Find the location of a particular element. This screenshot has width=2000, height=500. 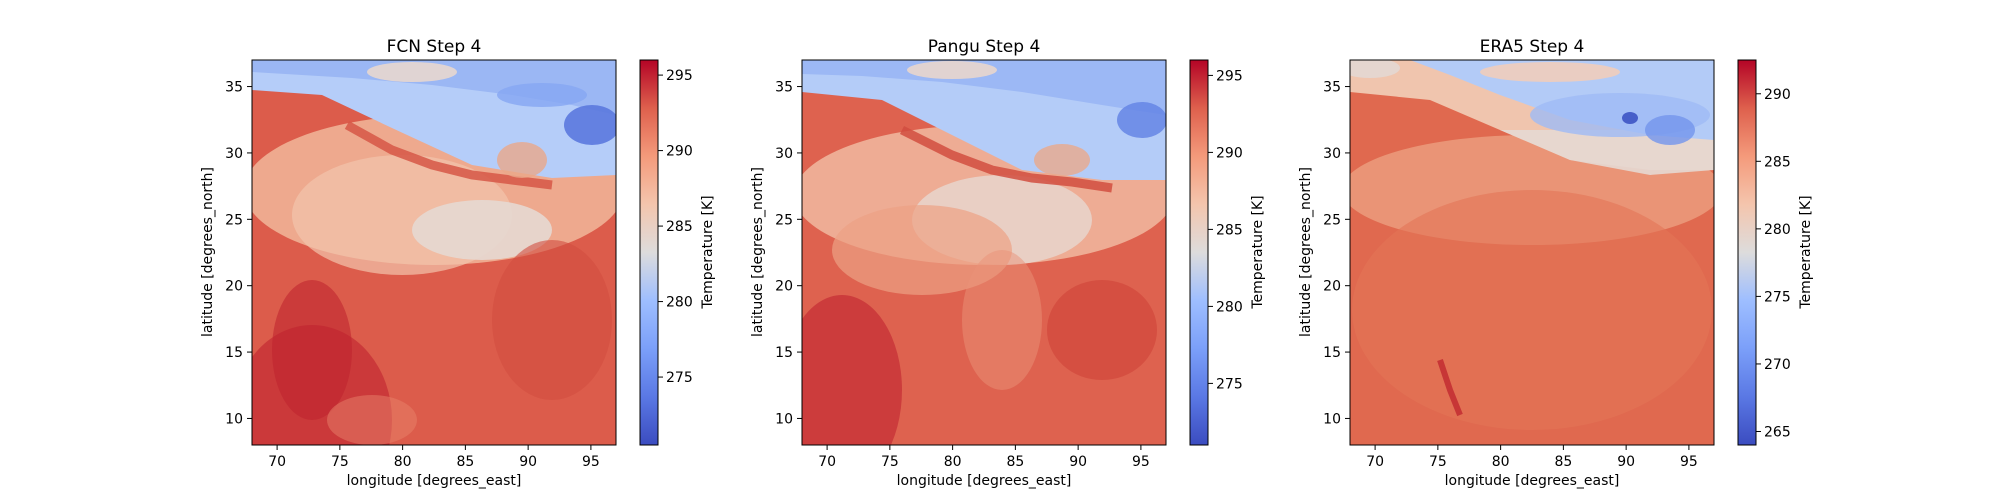

panel-title: Pangu Step 4 is located at coordinates (984, 47).